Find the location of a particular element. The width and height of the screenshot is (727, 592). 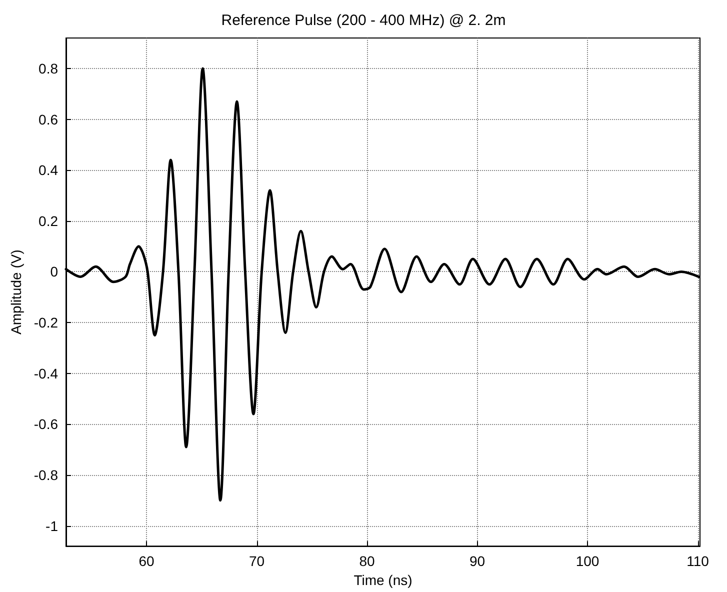

x-tick-label: 70 is located at coordinates (256, 561).